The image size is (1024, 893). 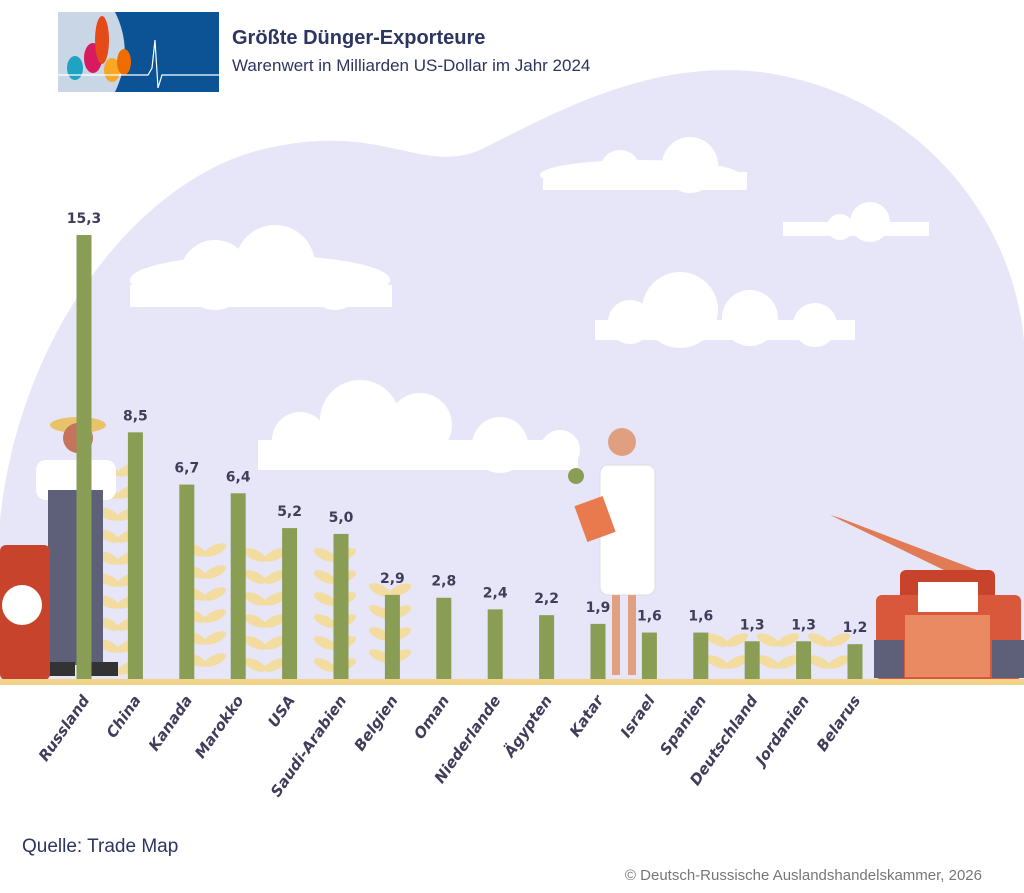 What do you see at coordinates (219, 727) in the screenshot?
I see `category-label: Marokko` at bounding box center [219, 727].